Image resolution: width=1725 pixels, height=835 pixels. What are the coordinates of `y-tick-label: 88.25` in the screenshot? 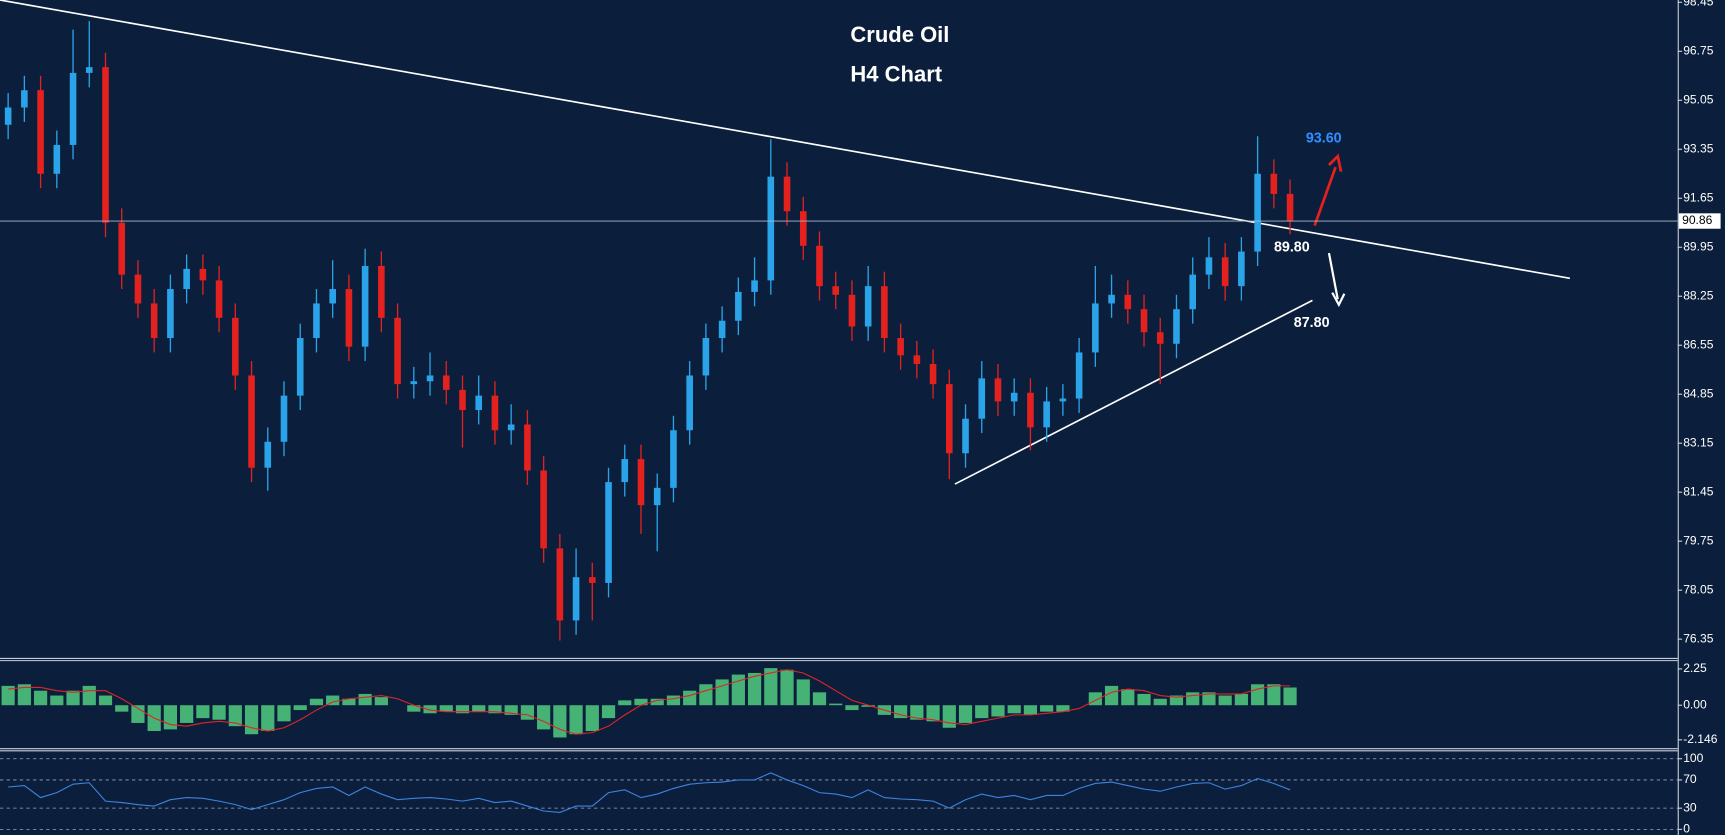 It's located at (1698, 295).